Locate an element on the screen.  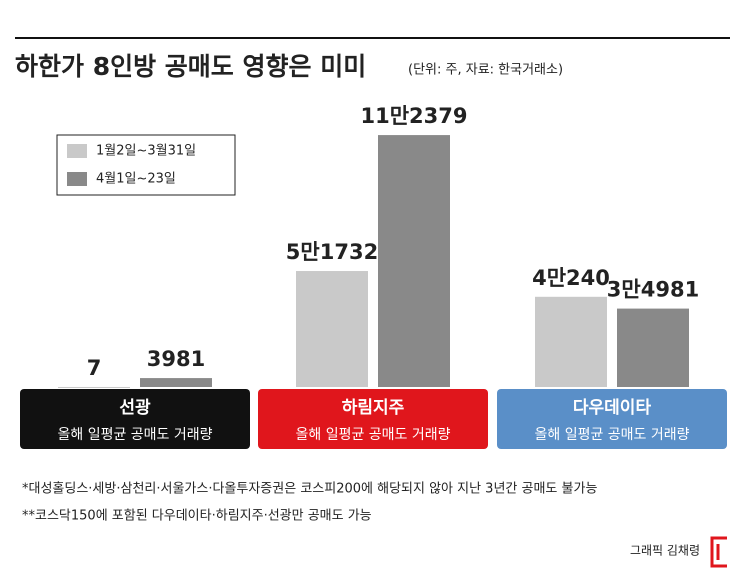
category-label: 다우데이타 is located at coordinates (612, 408).